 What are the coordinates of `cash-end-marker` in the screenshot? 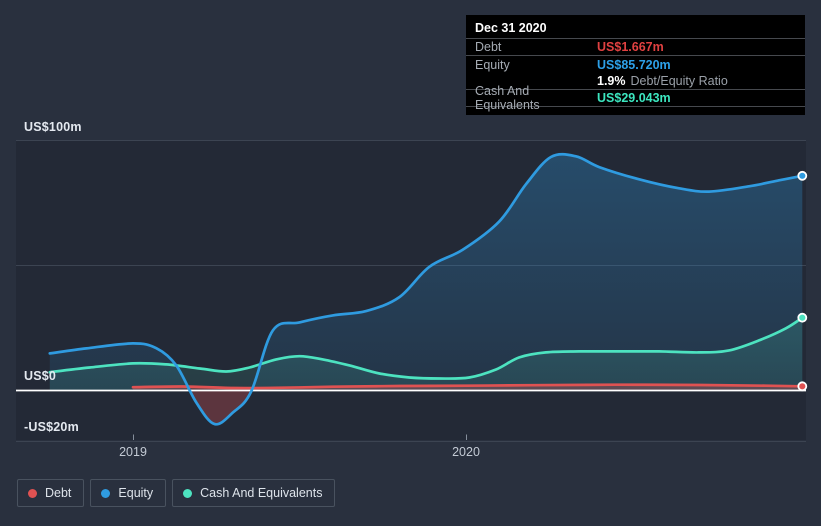 It's located at (802, 317).